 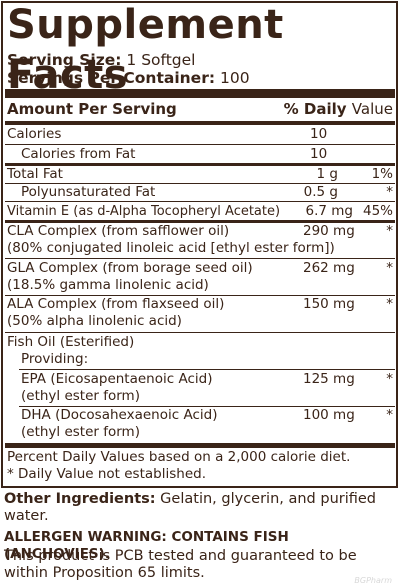 What do you see at coordinates (111, 78) in the screenshot?
I see `servings-per-container-label: Servings Per Container:` at bounding box center [111, 78].